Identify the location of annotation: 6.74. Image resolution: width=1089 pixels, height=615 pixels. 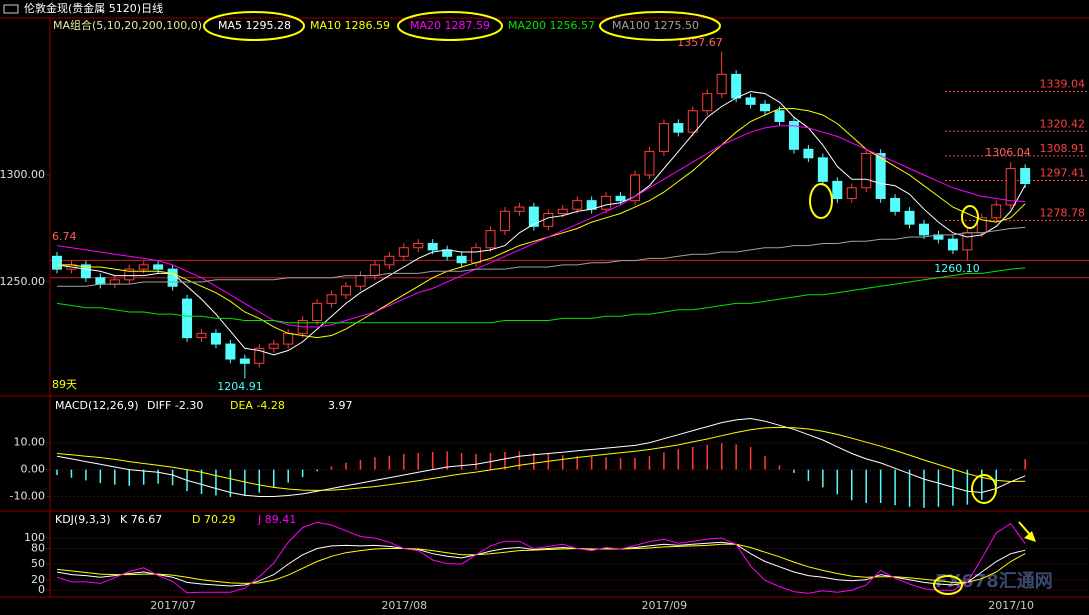
(64, 236).